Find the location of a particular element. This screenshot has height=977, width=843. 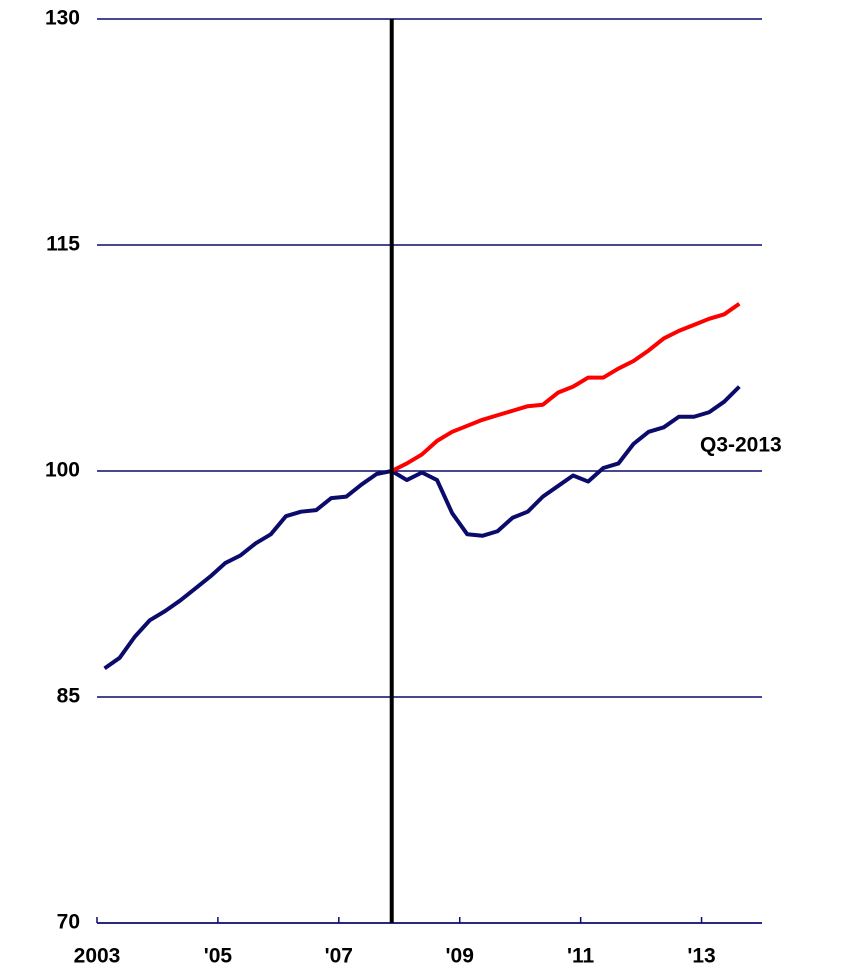

x-tick-label: '05 is located at coordinates (218, 956).